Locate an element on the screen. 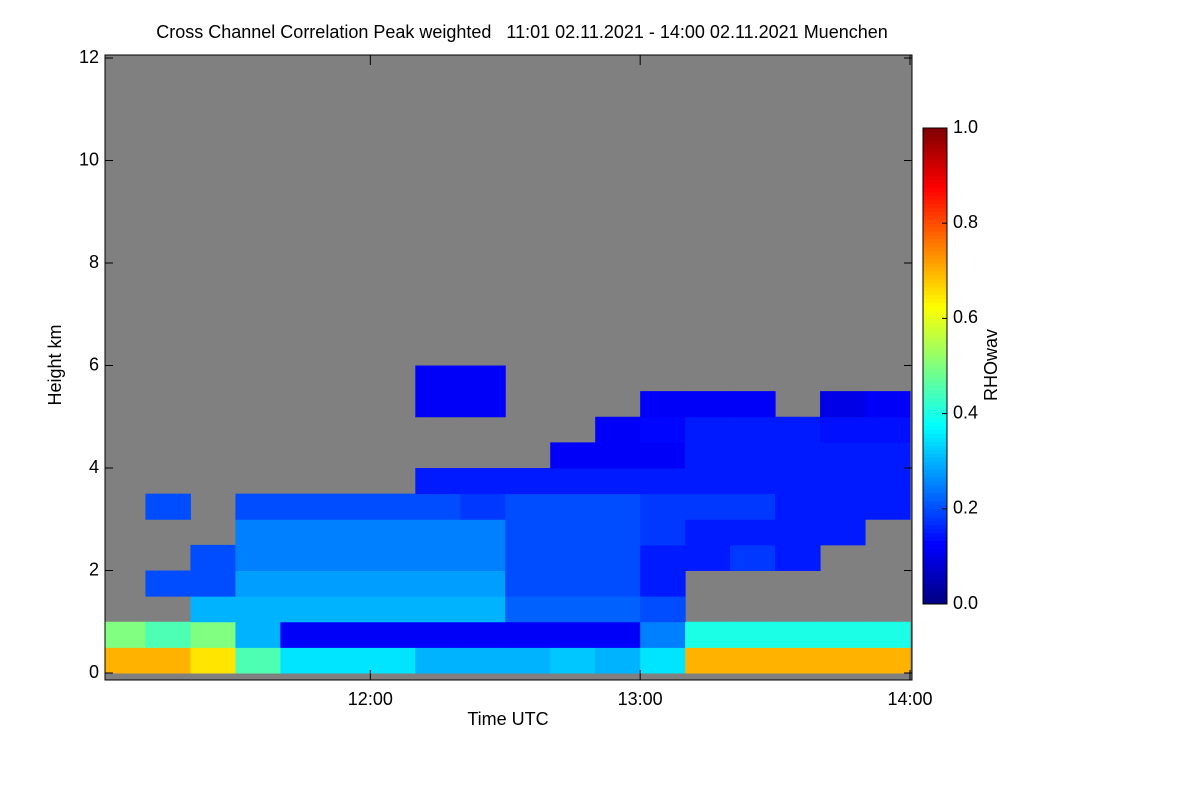 The width and height of the screenshot is (1200, 805). colorbar-tick-label: 0.8 is located at coordinates (965, 222).